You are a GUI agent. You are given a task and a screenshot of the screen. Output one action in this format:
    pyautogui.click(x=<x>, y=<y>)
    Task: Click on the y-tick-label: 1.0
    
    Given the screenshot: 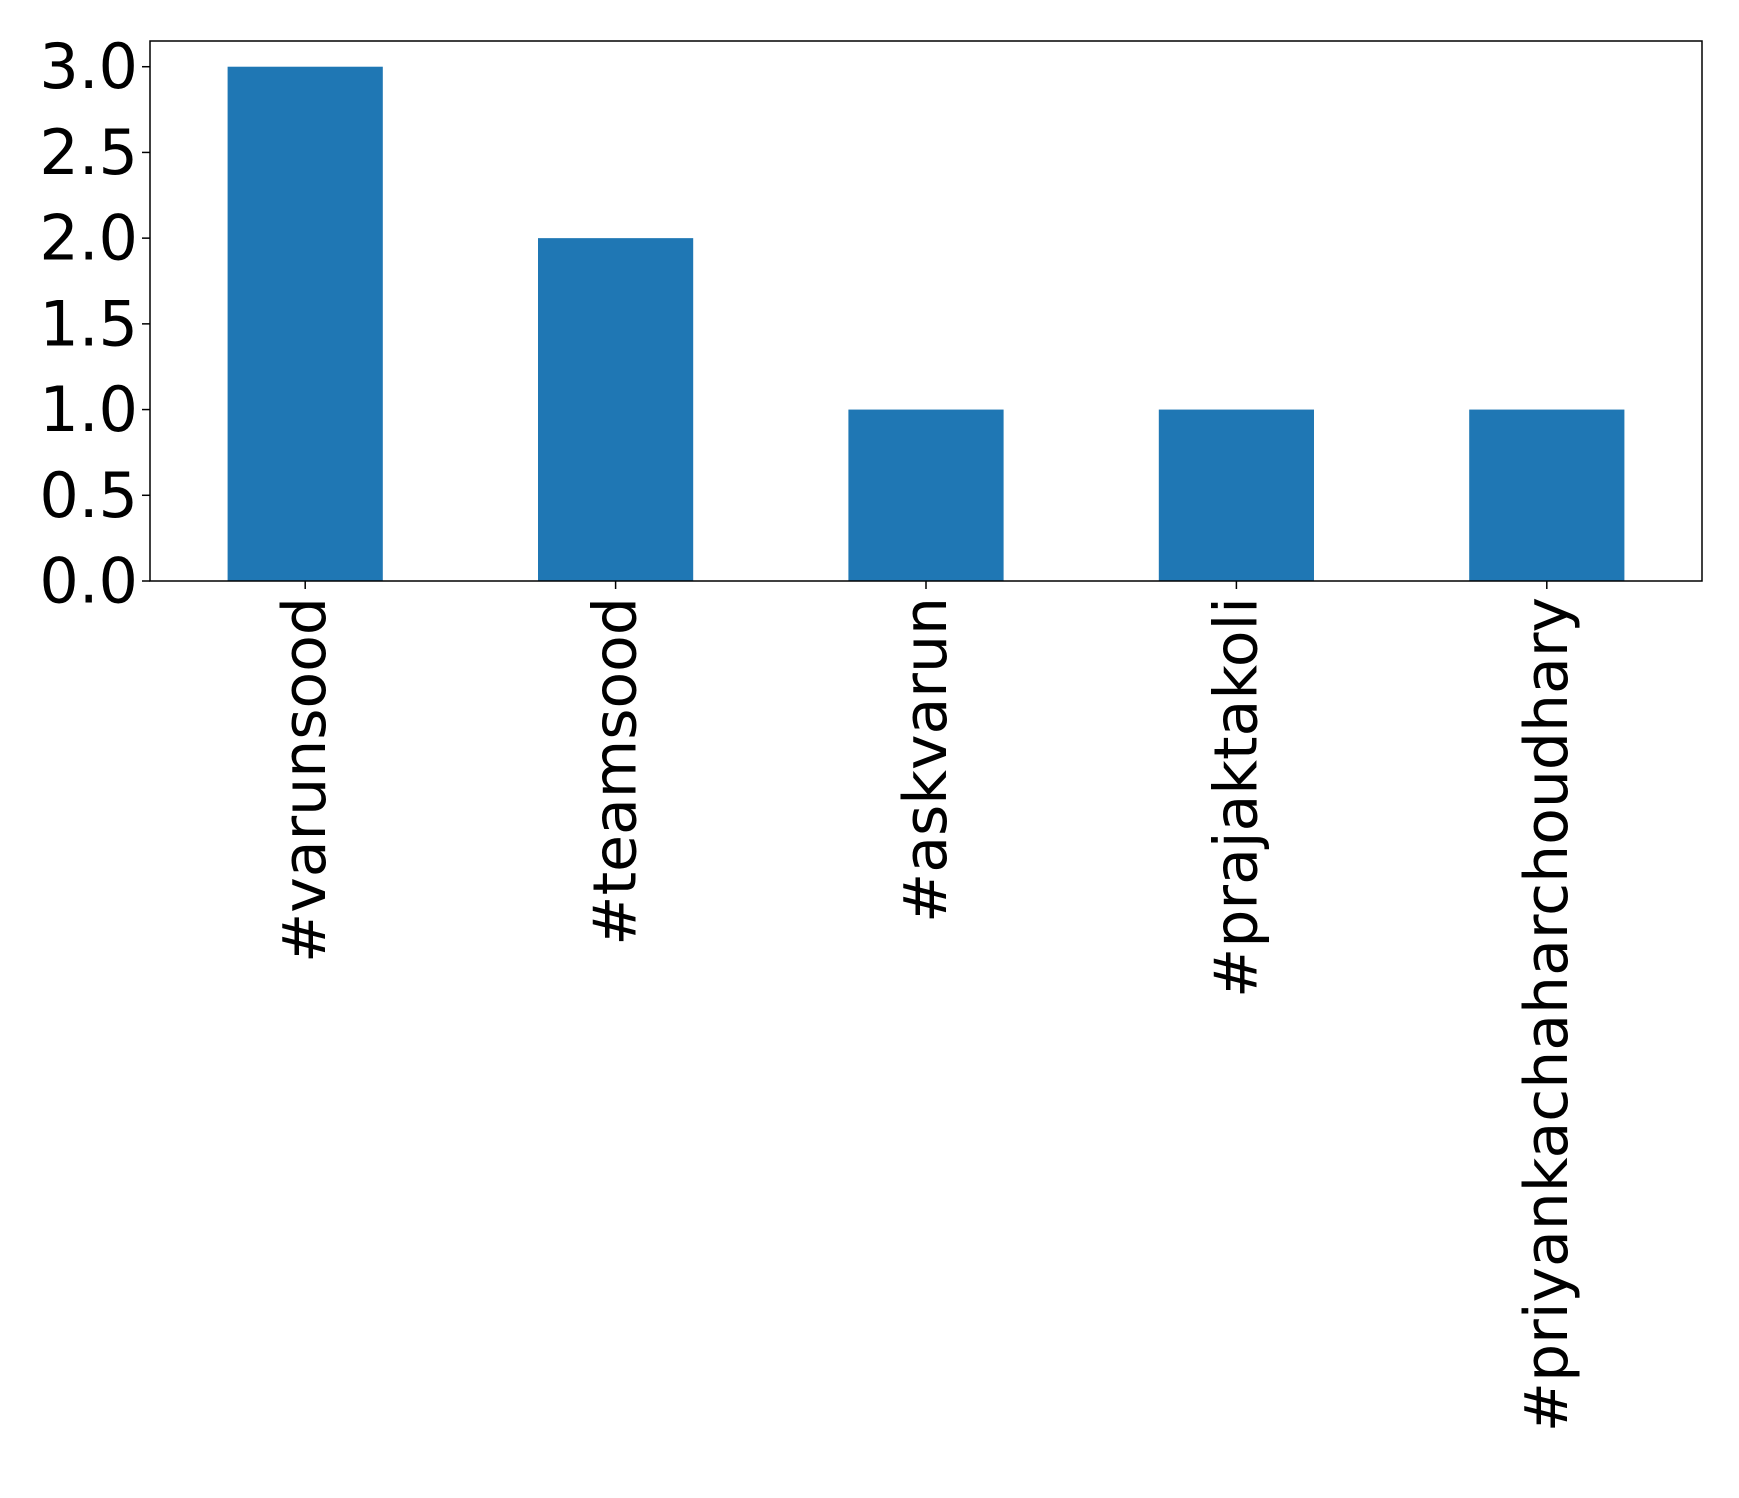 What is the action you would take?
    pyautogui.click(x=88, y=409)
    